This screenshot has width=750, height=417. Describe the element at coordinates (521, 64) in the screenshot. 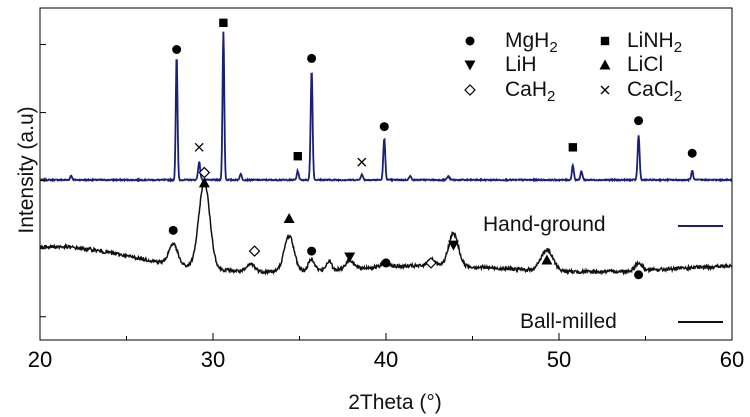

I see `legend-label: LiH` at that location.